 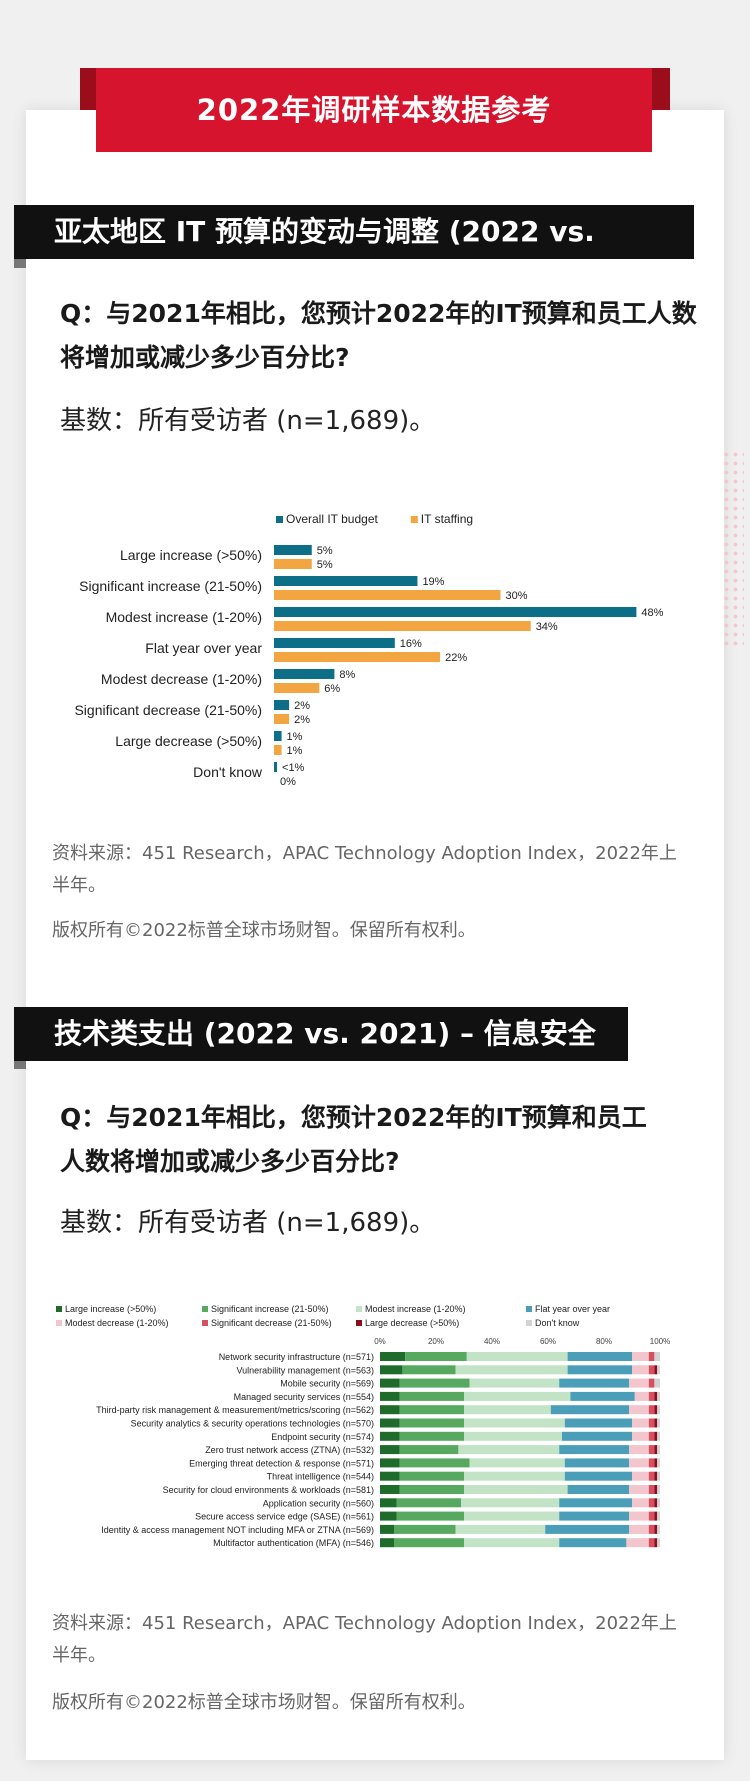 I want to click on legend-label-1: IT staffing, so click(x=447, y=519).